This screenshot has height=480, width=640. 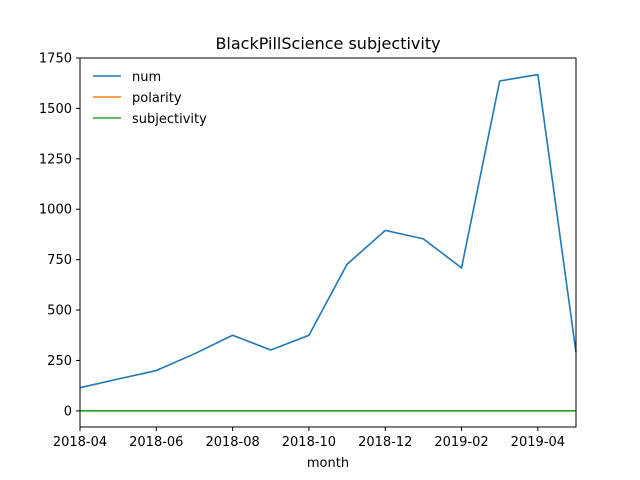 What do you see at coordinates (146, 77) in the screenshot?
I see `legend-label-num: num` at bounding box center [146, 77].